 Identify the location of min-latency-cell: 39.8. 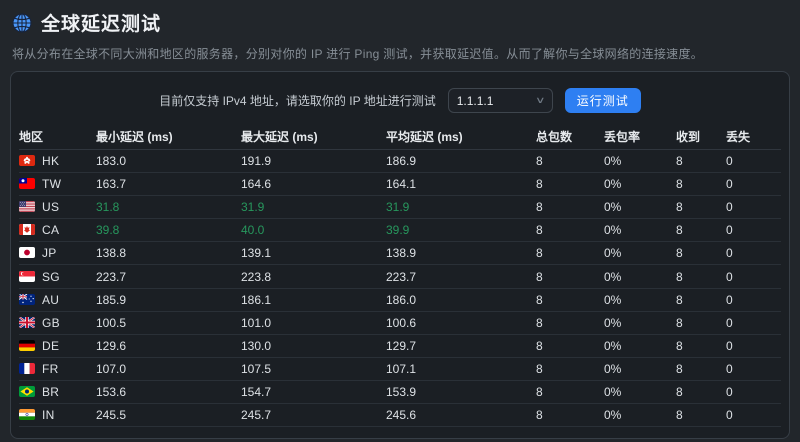
(108, 230).